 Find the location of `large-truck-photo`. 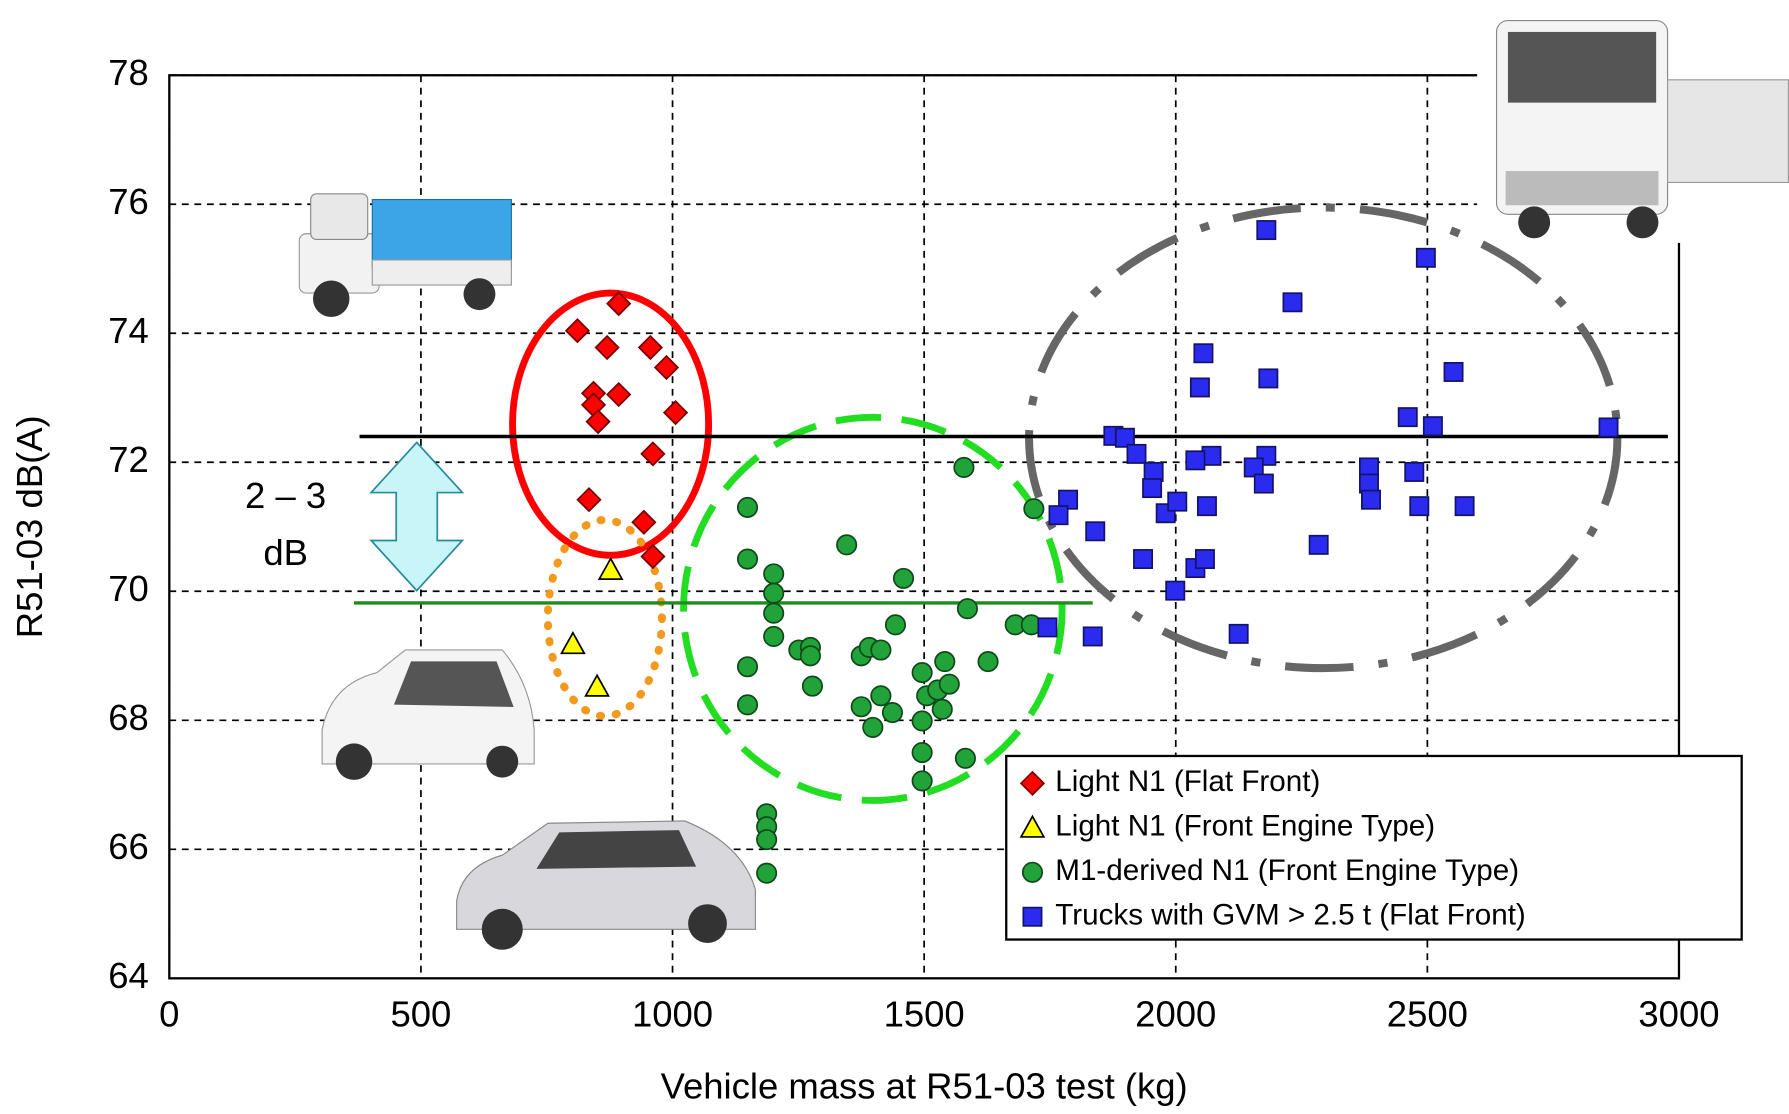

large-truck-photo is located at coordinates (1633, 126).